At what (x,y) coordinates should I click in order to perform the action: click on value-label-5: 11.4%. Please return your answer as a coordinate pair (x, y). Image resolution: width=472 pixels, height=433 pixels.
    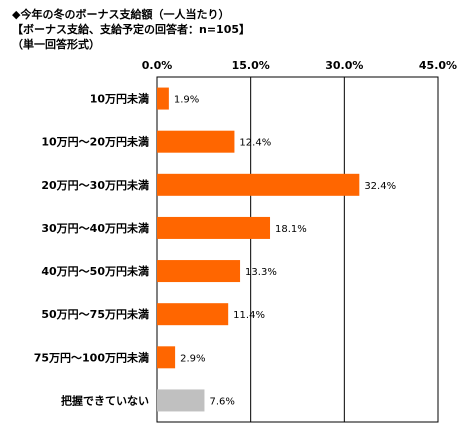
    Looking at the image, I should click on (249, 315).